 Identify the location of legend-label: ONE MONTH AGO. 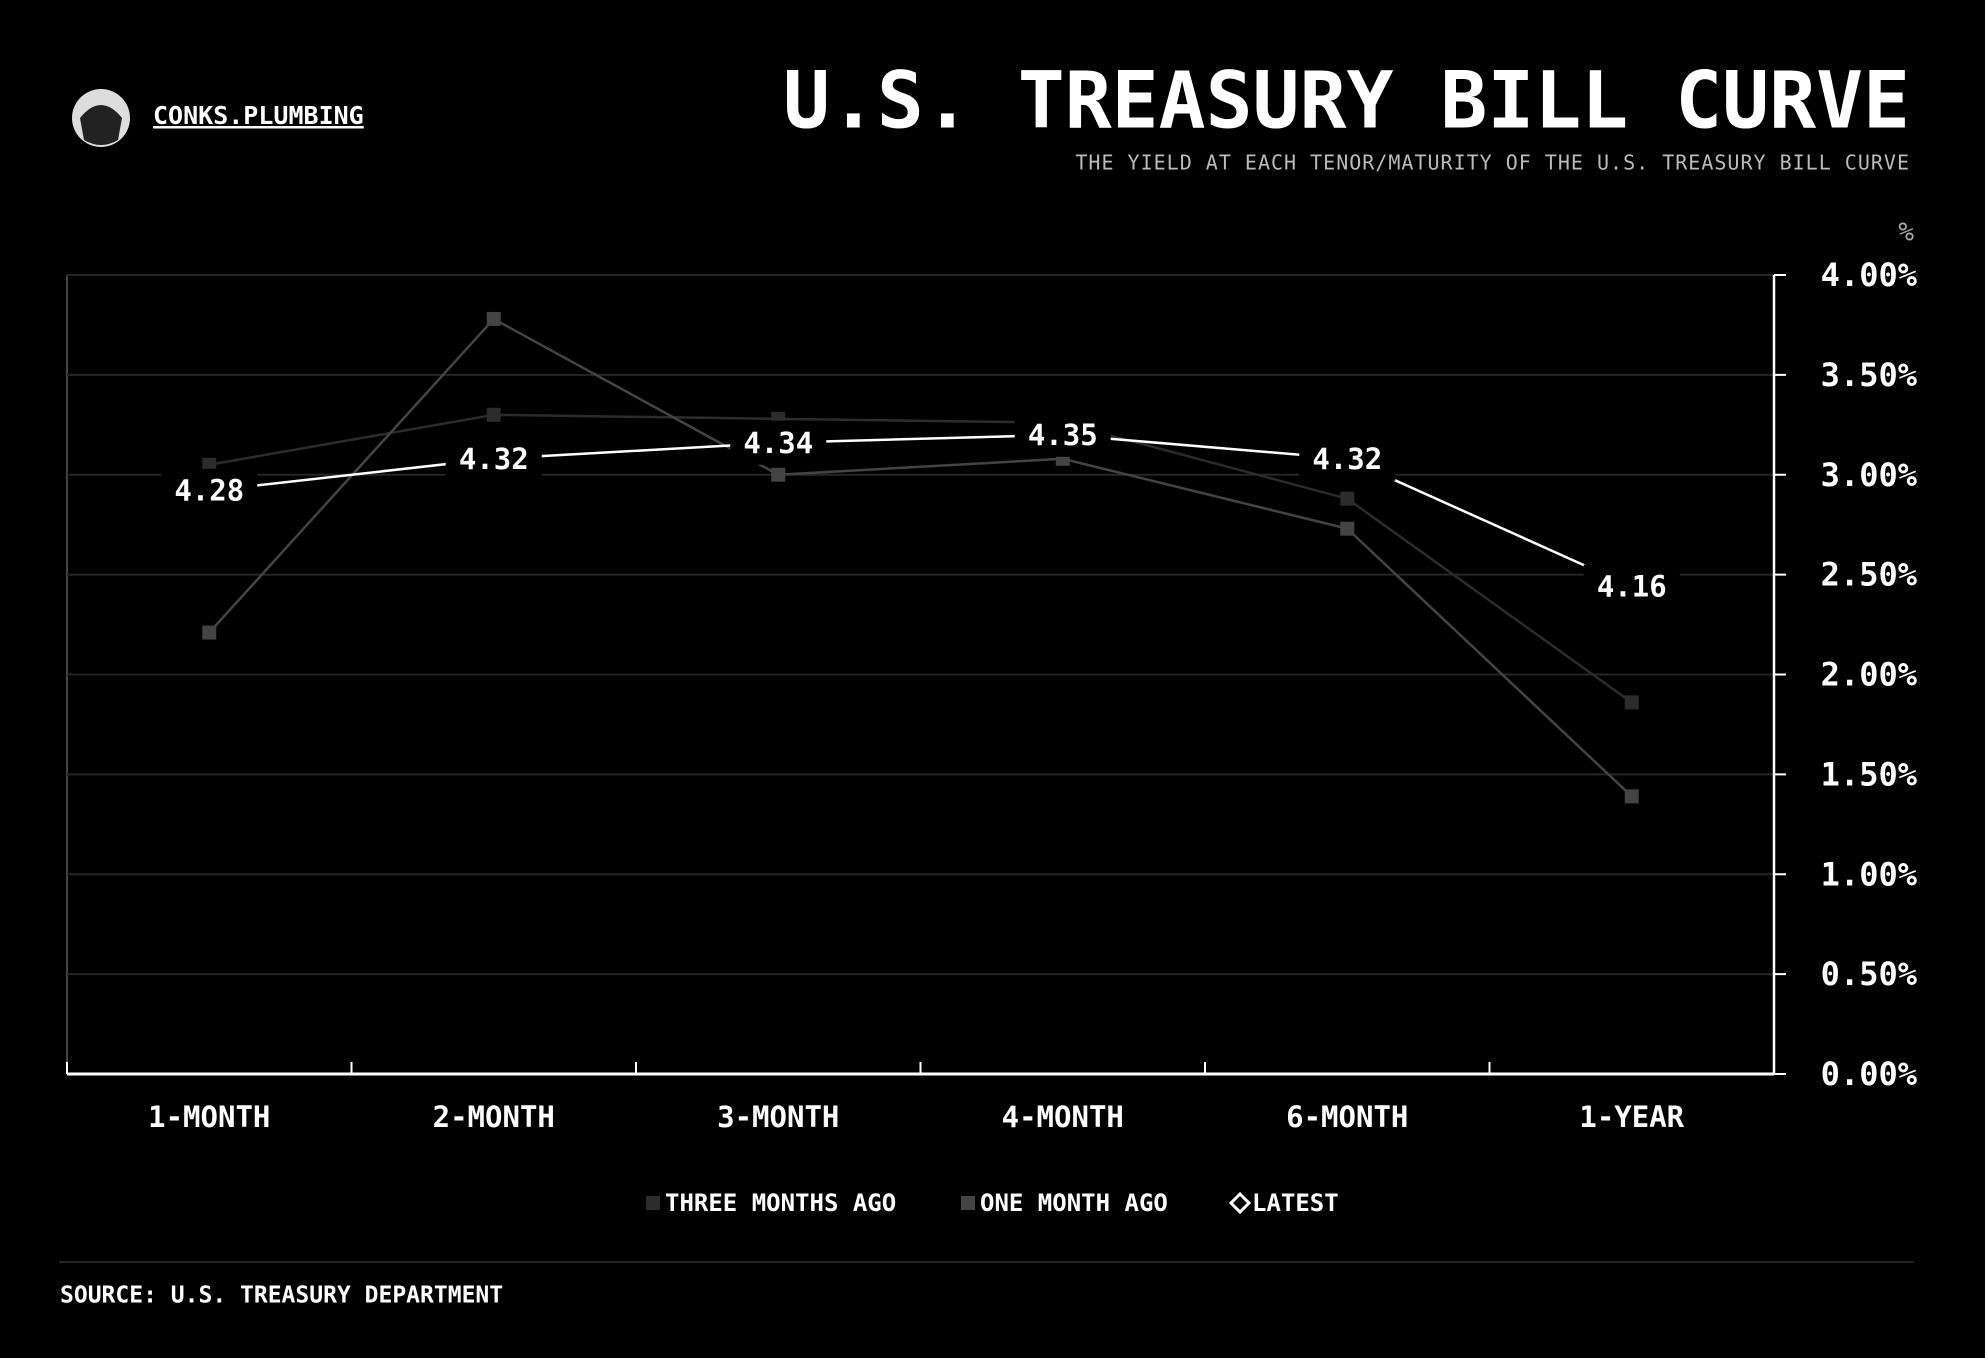
(1074, 1203).